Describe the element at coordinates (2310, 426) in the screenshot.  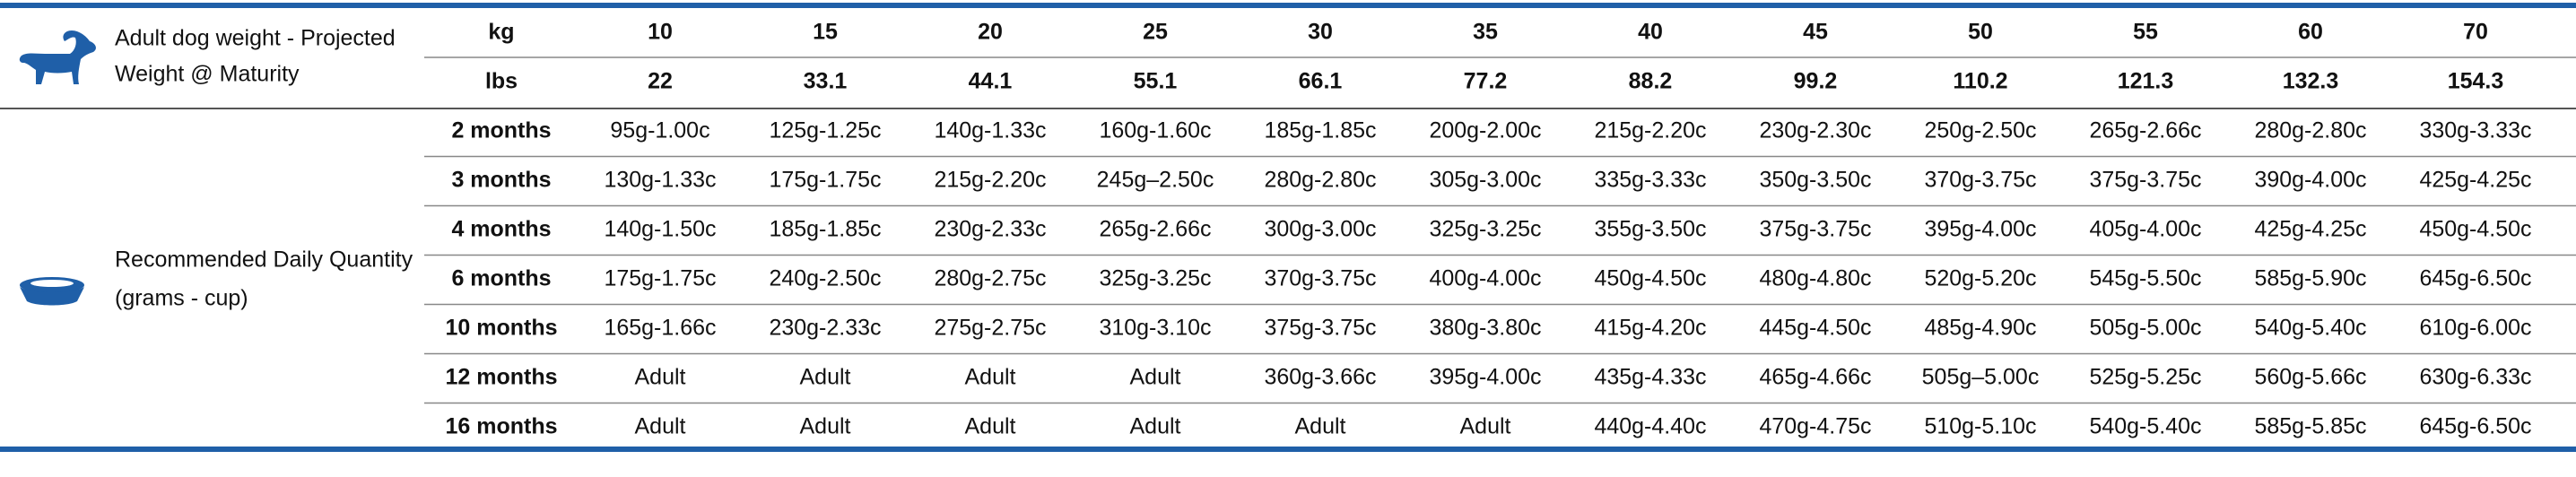
I see `cell: 585g-5.85c` at that location.